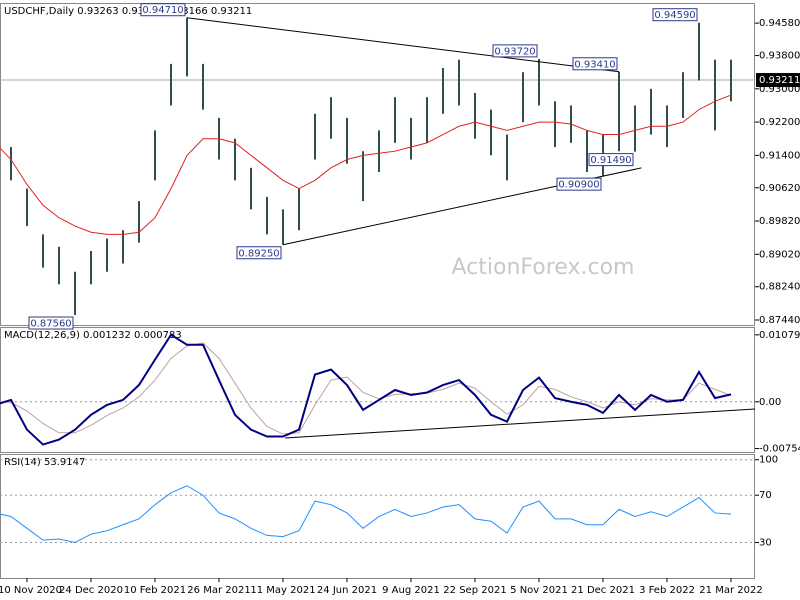  Describe the element at coordinates (282, 590) in the screenshot. I see `x-tick-label: 11 May 2021` at that location.